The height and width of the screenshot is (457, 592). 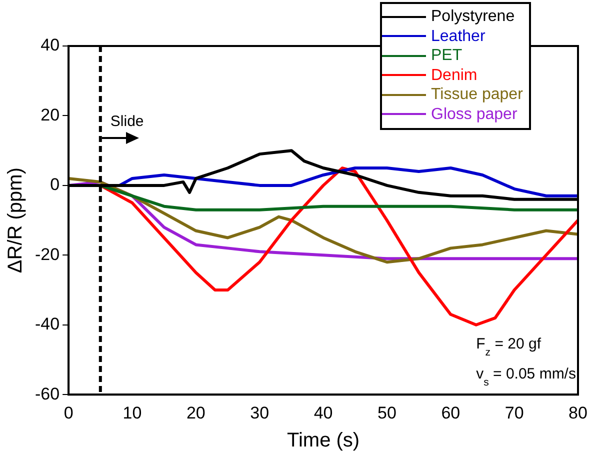 What do you see at coordinates (260, 412) in the screenshot?
I see `x-tick-label: 30` at bounding box center [260, 412].